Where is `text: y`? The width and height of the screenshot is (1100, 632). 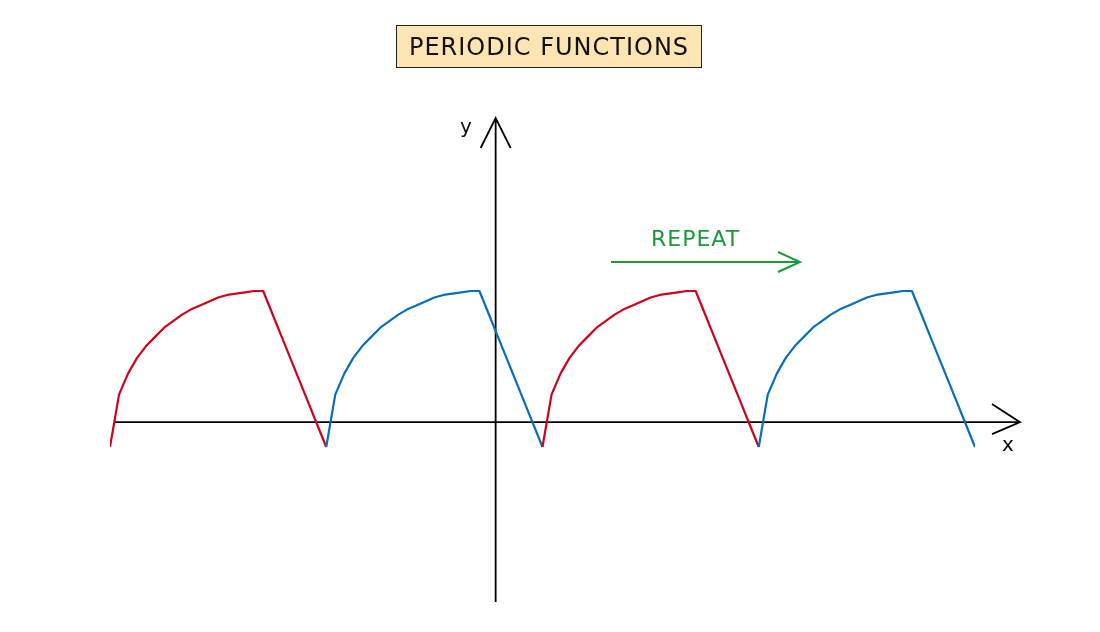
text: y is located at coordinates (466, 126).